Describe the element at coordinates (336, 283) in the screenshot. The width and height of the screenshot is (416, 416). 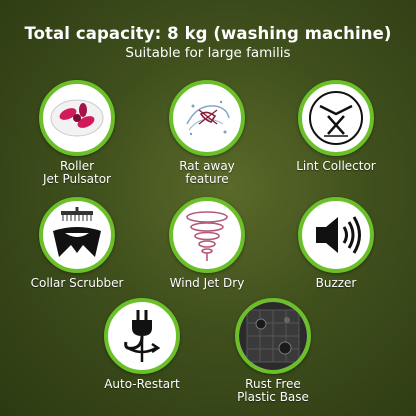
I see `feature-label: Buzzer` at that location.